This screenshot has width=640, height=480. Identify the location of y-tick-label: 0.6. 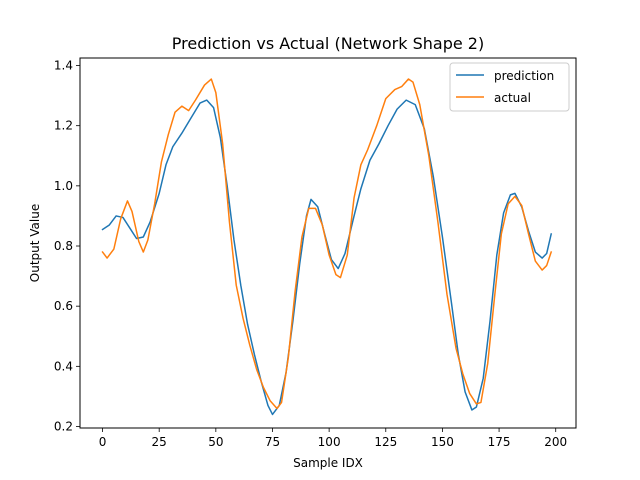
(63, 306).